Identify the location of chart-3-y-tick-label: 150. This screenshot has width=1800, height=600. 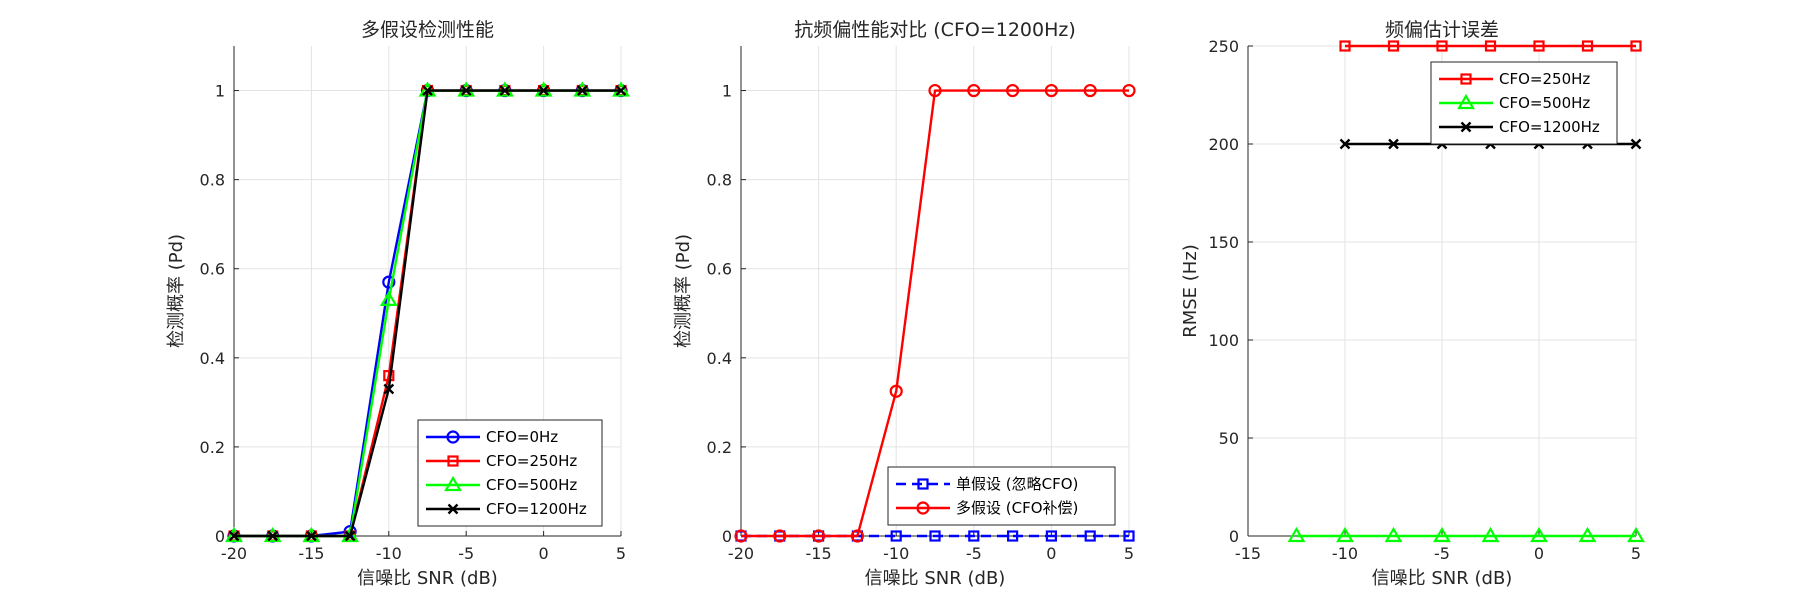
(1223, 242).